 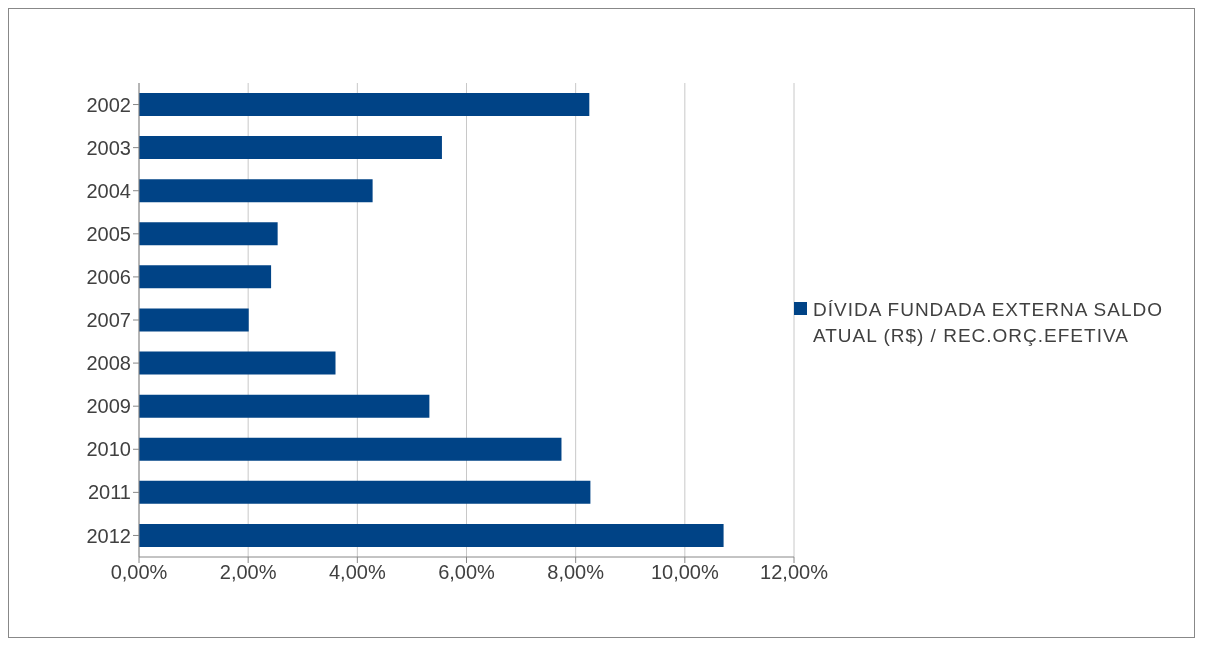 What do you see at coordinates (108, 449) in the screenshot?
I see `y-tick-label: 2010` at bounding box center [108, 449].